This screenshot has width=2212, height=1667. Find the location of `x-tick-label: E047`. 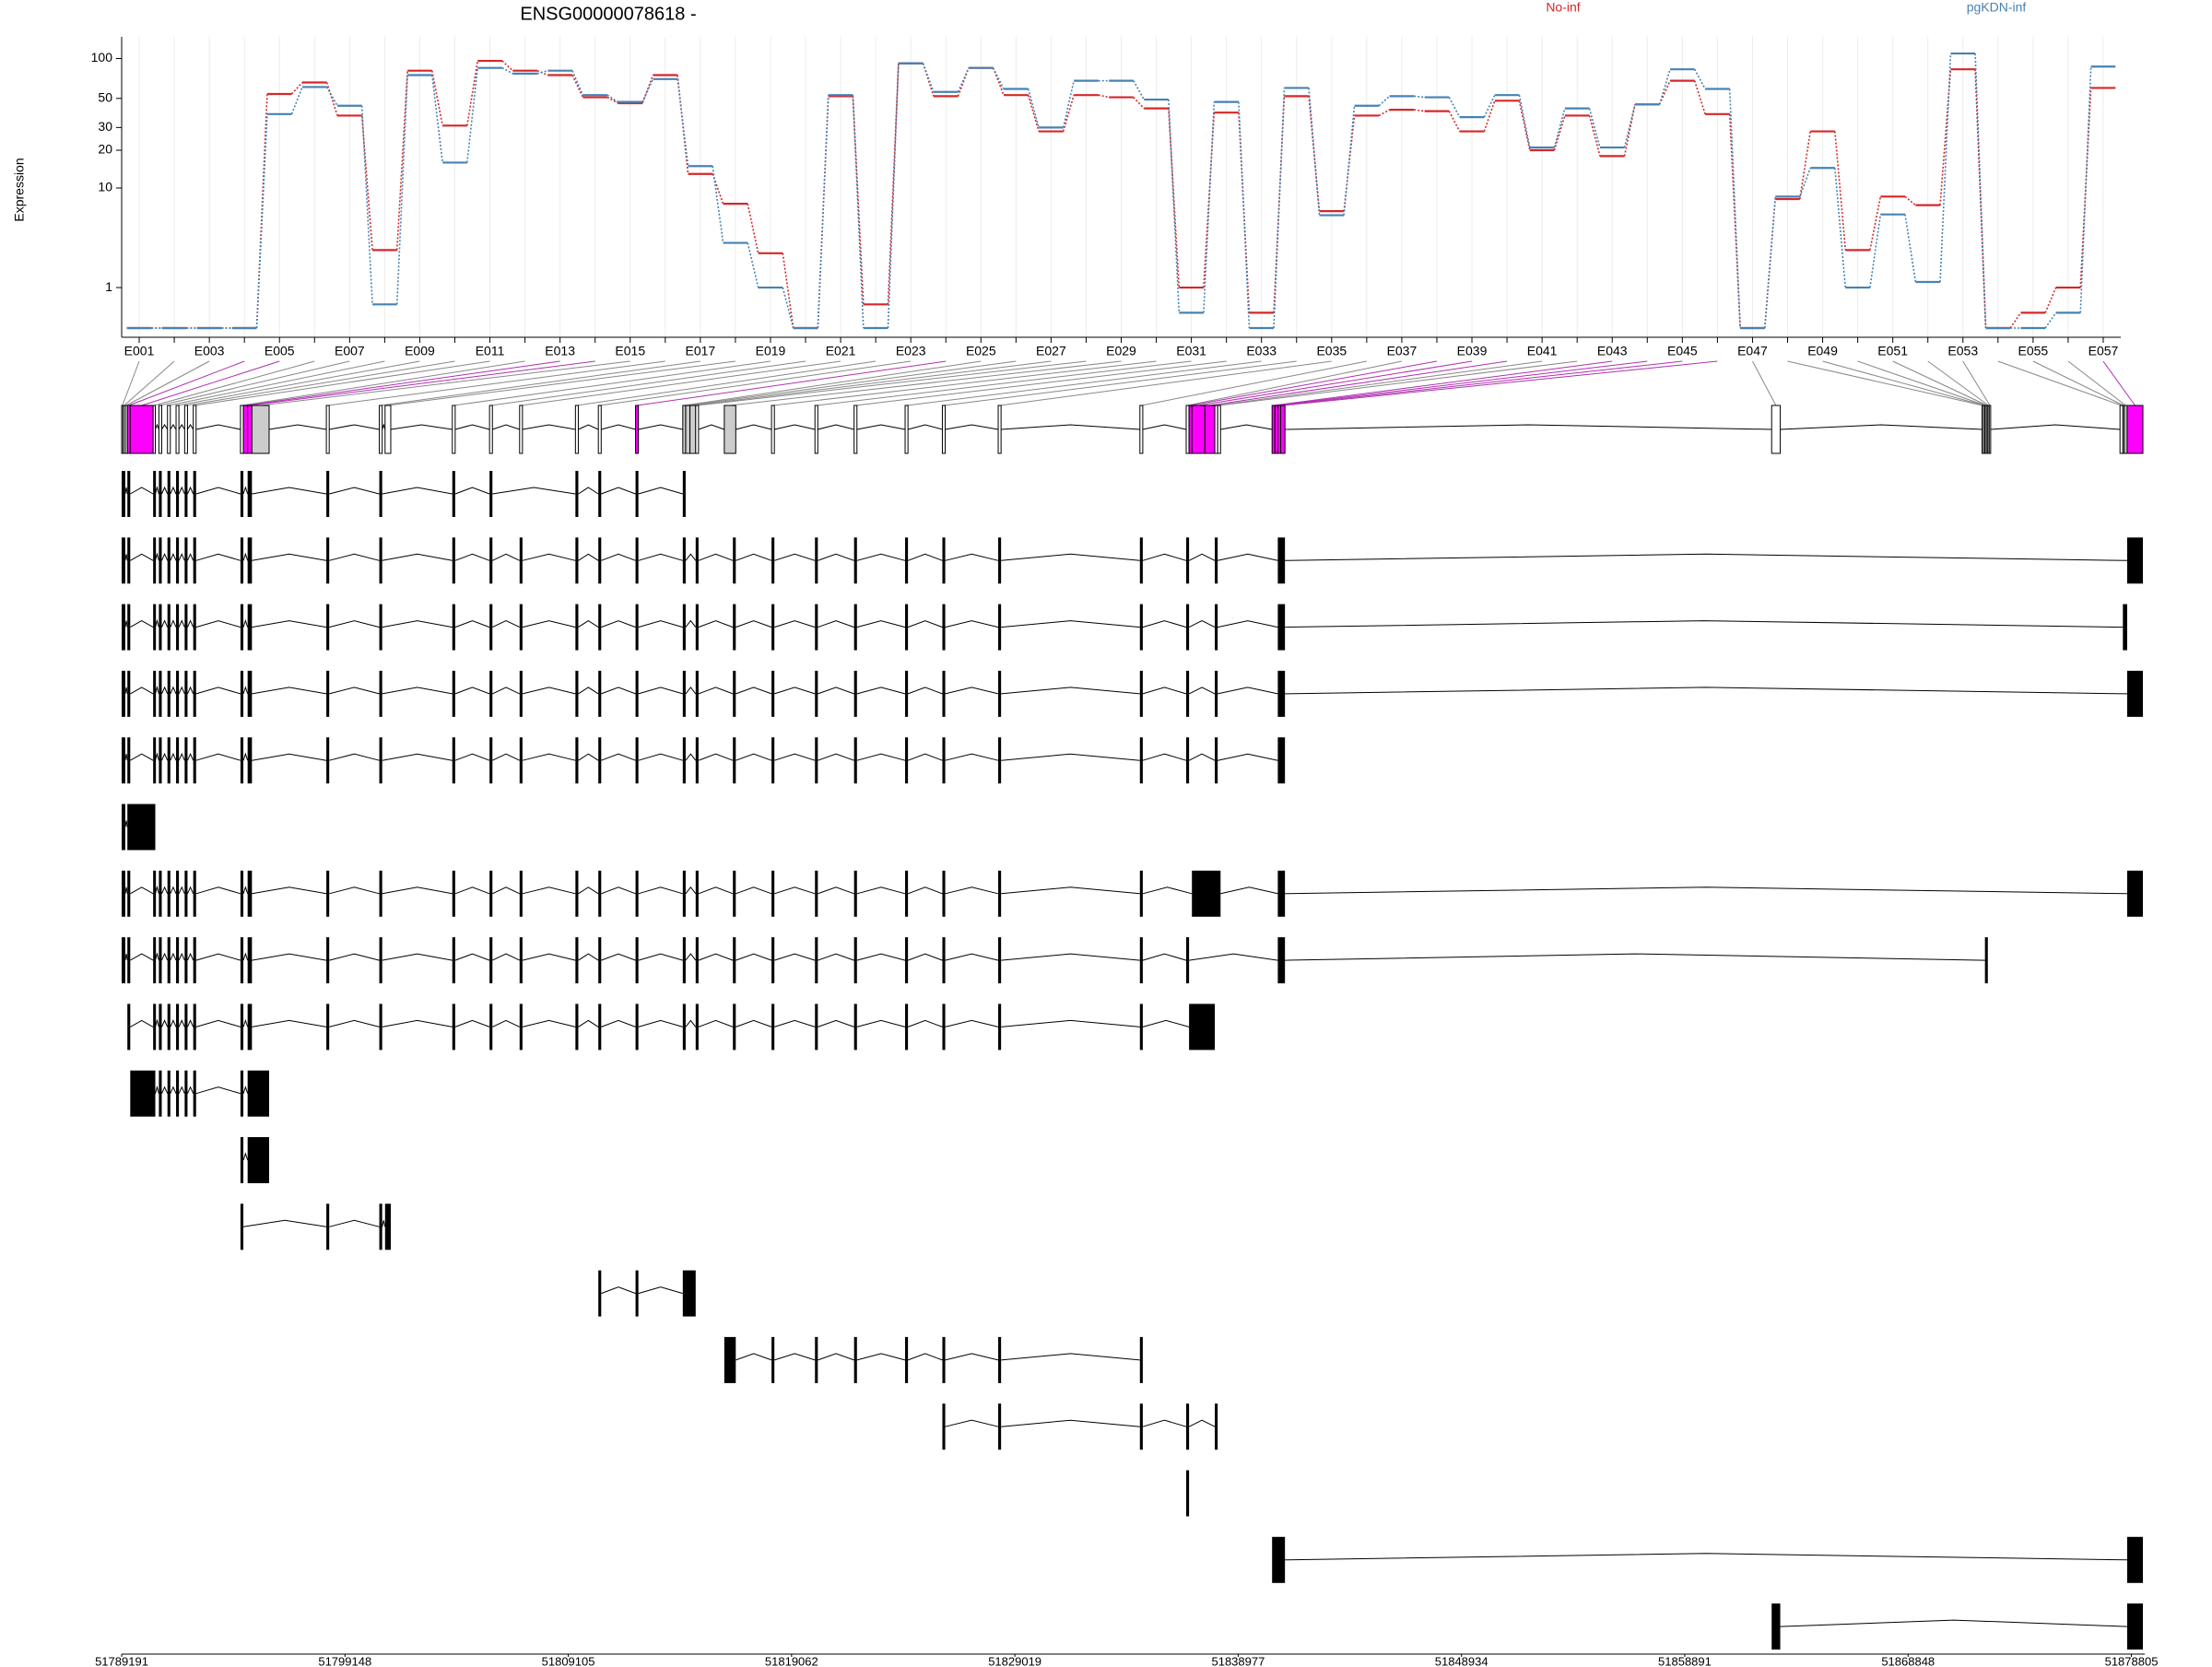

x-tick-label: E047 is located at coordinates (1752, 351).